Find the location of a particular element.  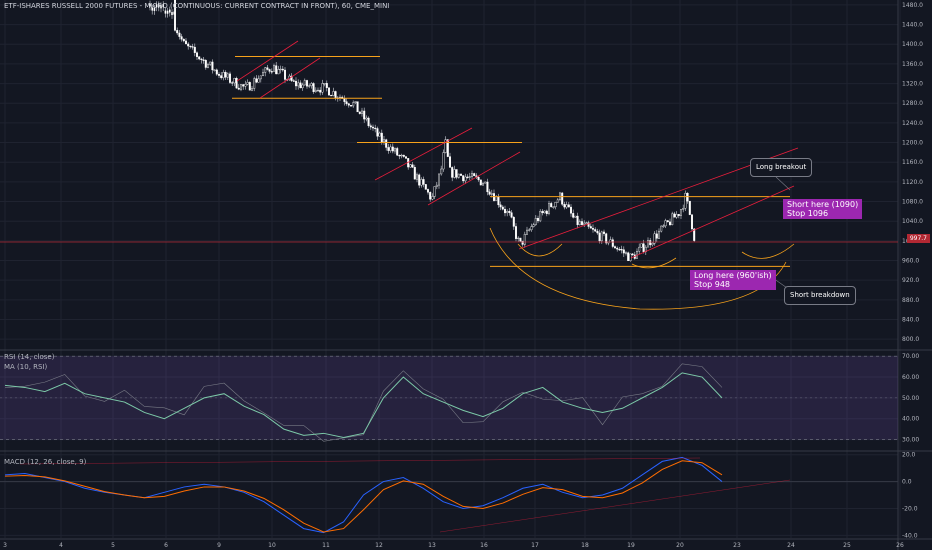

x-tick-label: 19 is located at coordinates (631, 545).